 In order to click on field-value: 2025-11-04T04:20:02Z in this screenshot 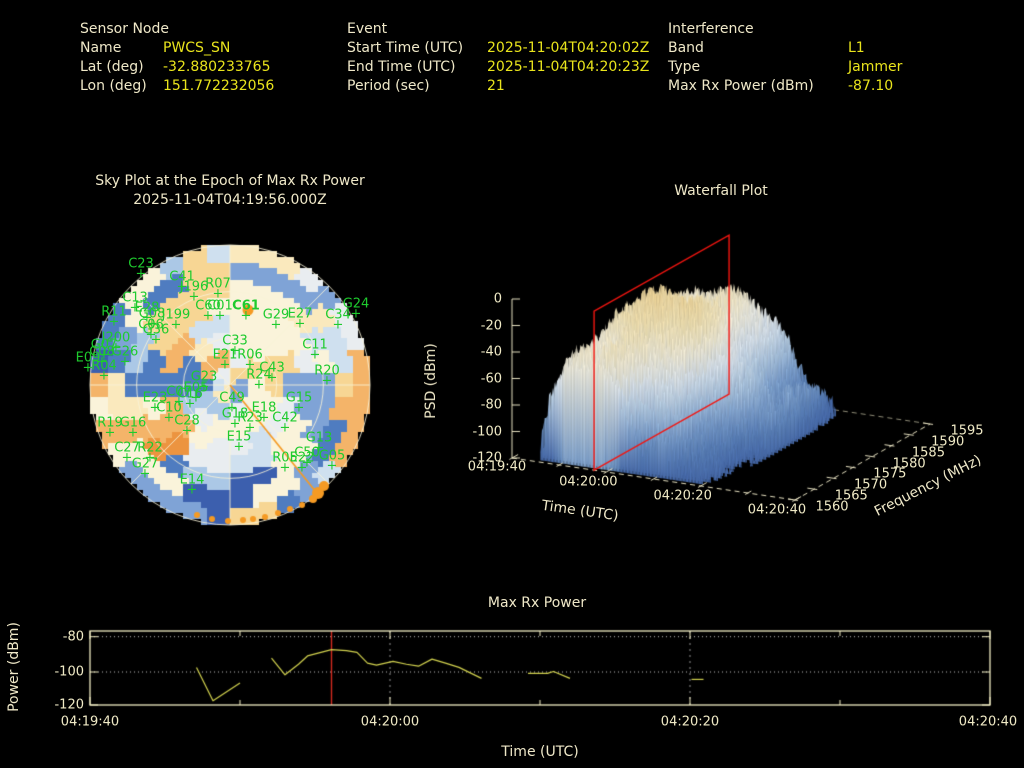, I will do `click(568, 48)`.